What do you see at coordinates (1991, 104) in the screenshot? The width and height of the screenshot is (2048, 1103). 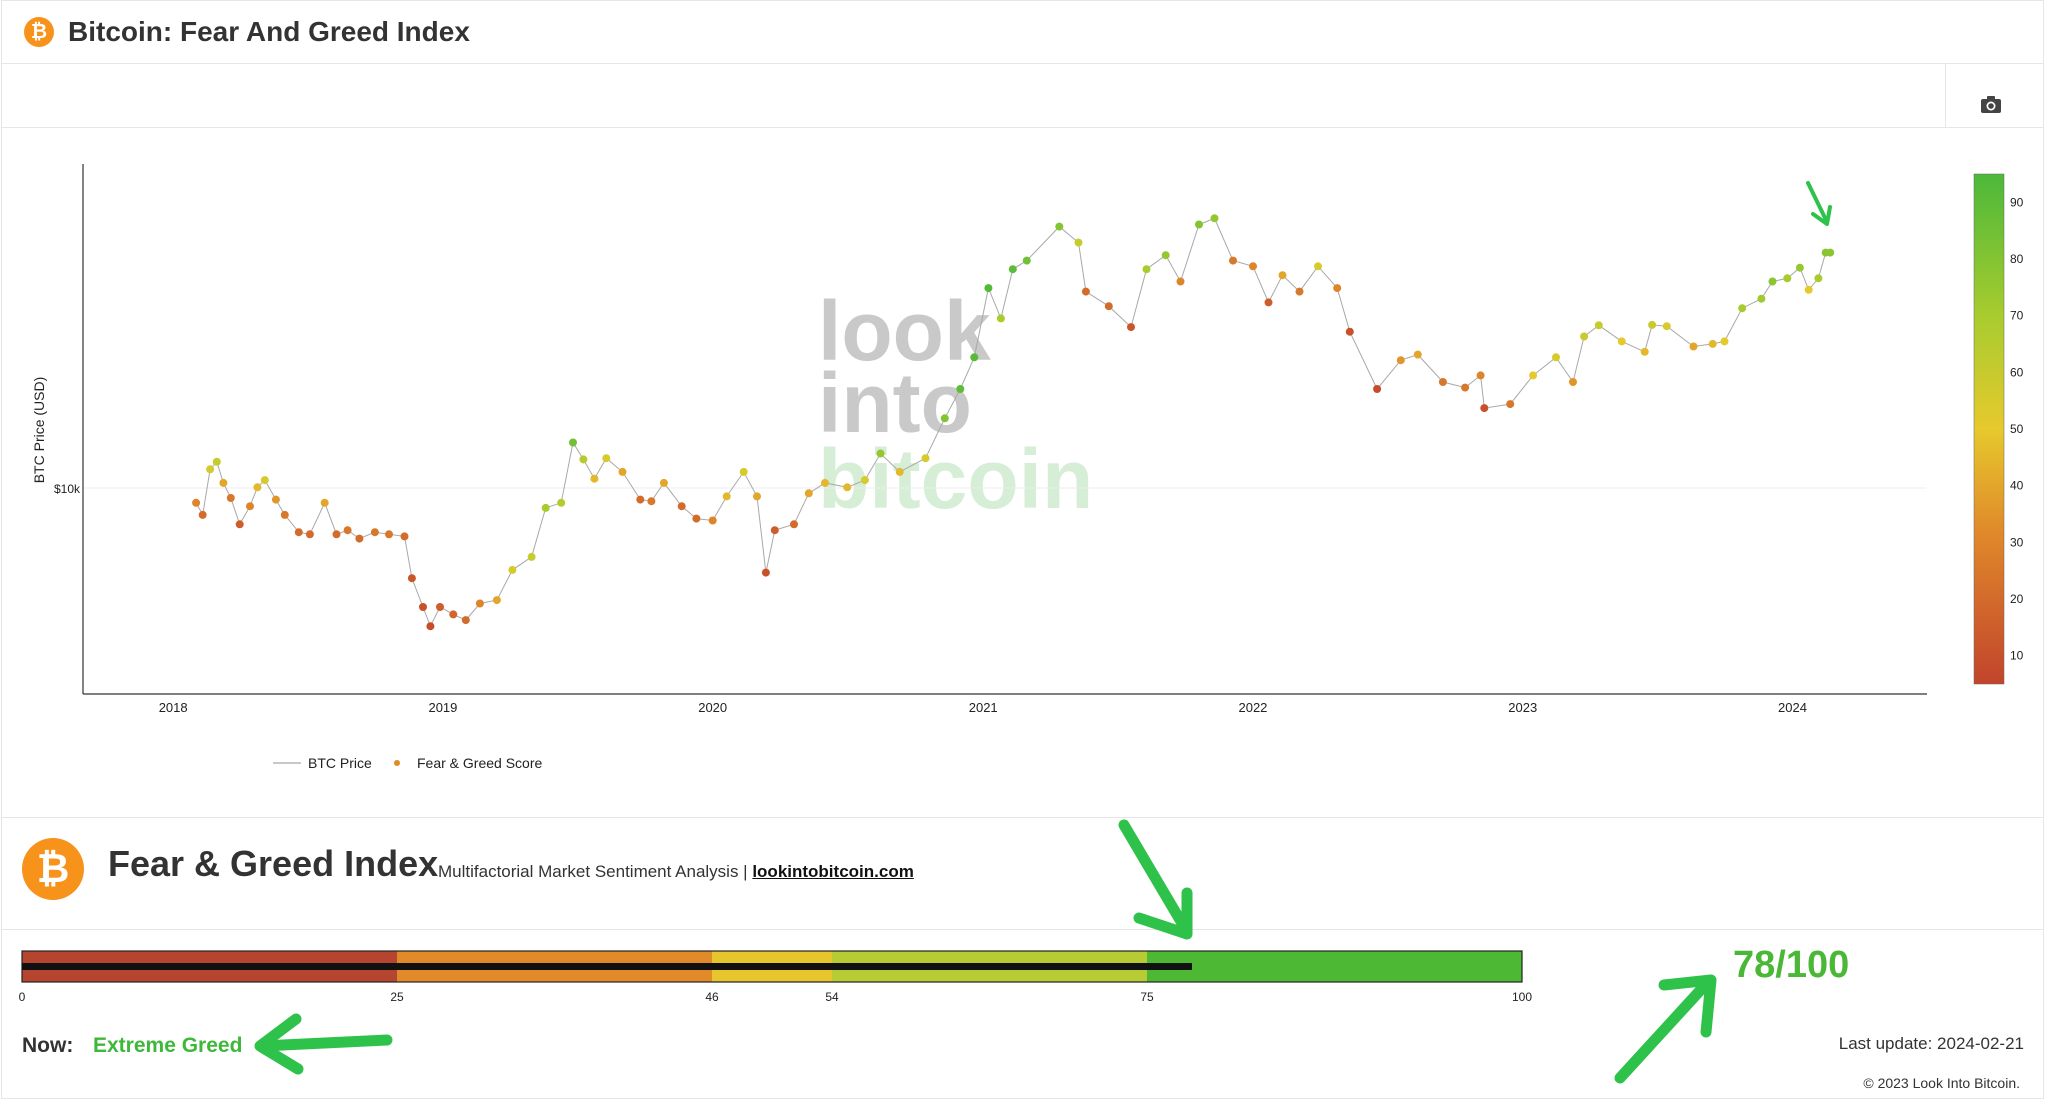 I see `camera-icon` at bounding box center [1991, 104].